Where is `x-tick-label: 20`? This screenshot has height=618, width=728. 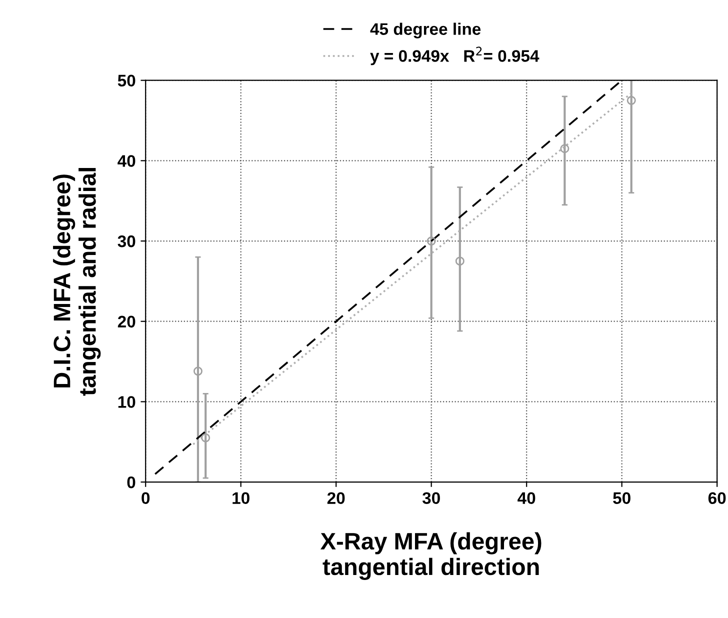 x-tick-label: 20 is located at coordinates (336, 498).